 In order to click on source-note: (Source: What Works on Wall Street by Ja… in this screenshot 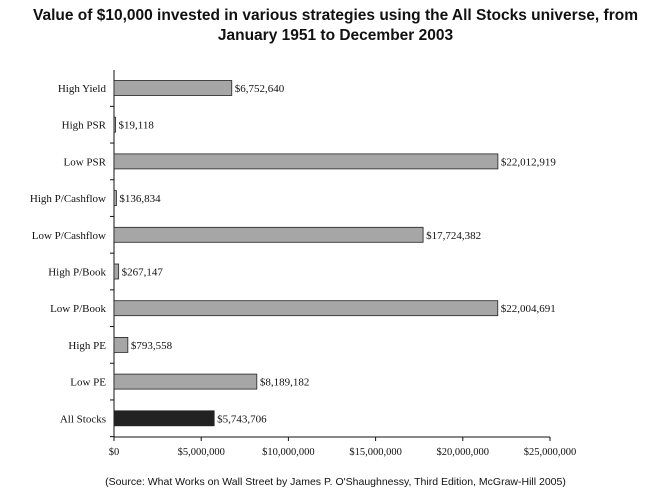, I will do `click(335, 482)`.